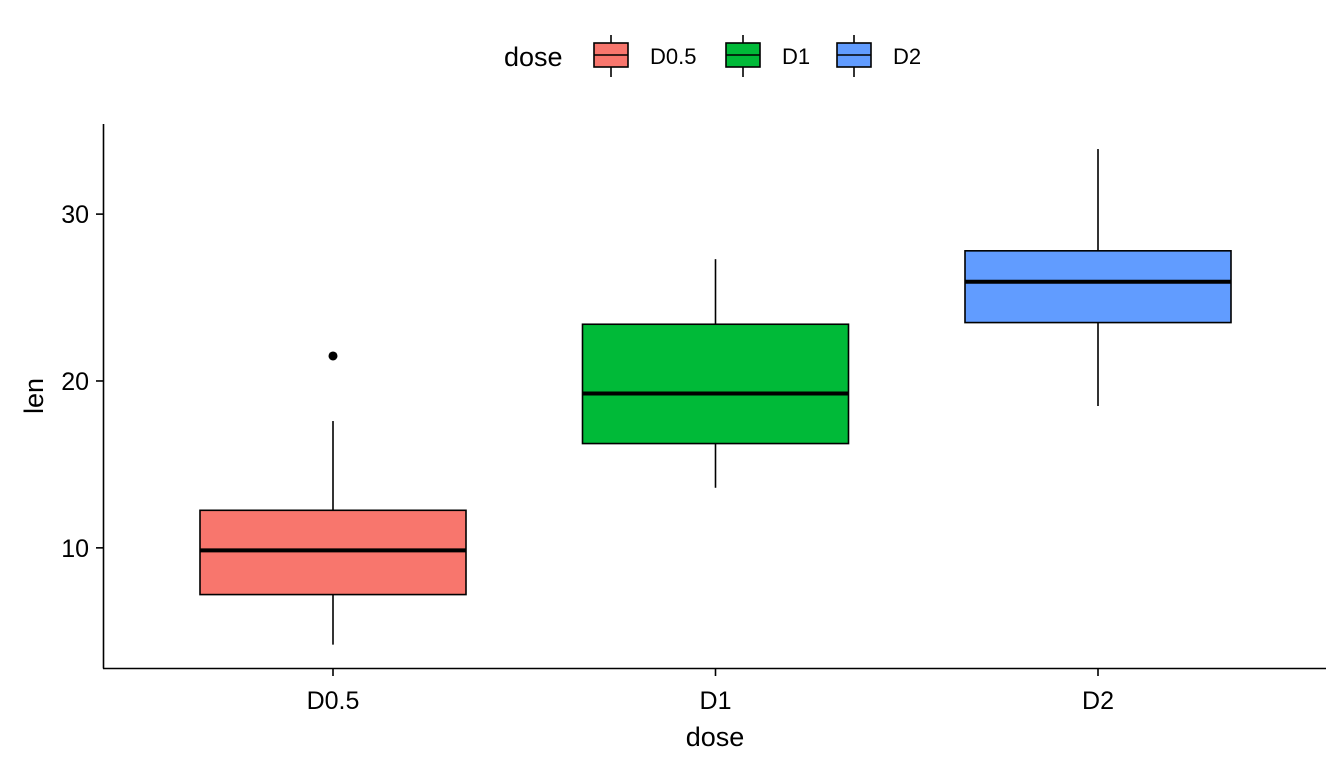  Describe the element at coordinates (673, 56) in the screenshot. I see `legend-label: D0.5` at that location.